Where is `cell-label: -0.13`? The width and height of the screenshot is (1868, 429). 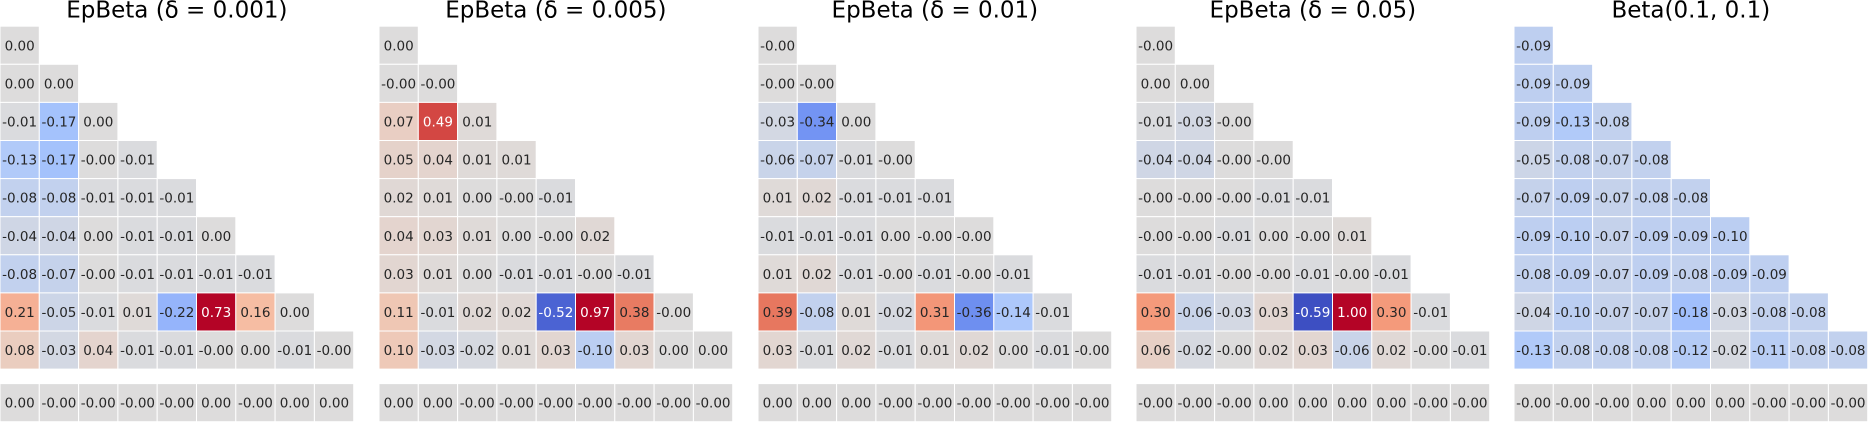 cell-label: -0.13 is located at coordinates (1572, 122).